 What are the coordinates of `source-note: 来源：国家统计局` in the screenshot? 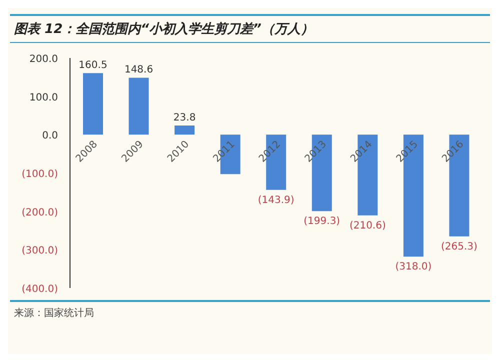 It's located at (54, 313).